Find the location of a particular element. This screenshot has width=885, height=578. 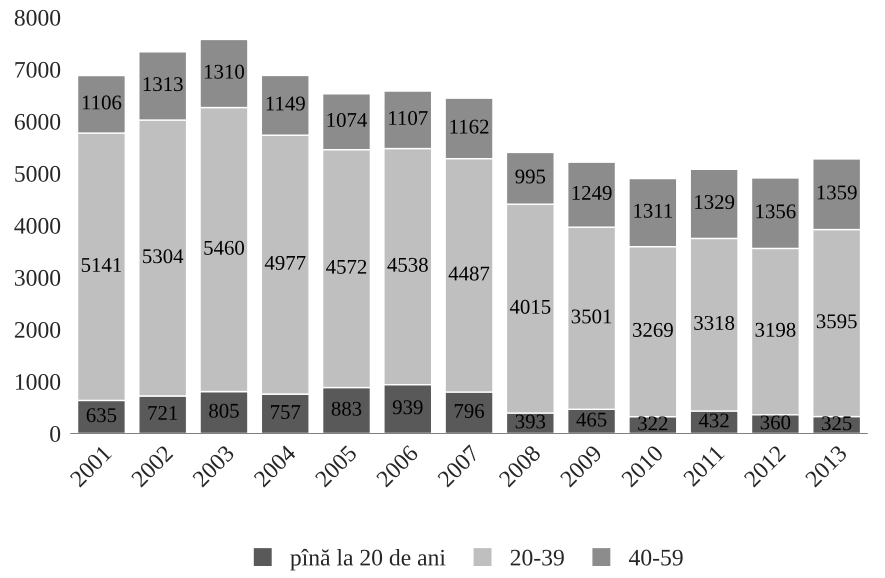

data-label: 3269 is located at coordinates (653, 329).